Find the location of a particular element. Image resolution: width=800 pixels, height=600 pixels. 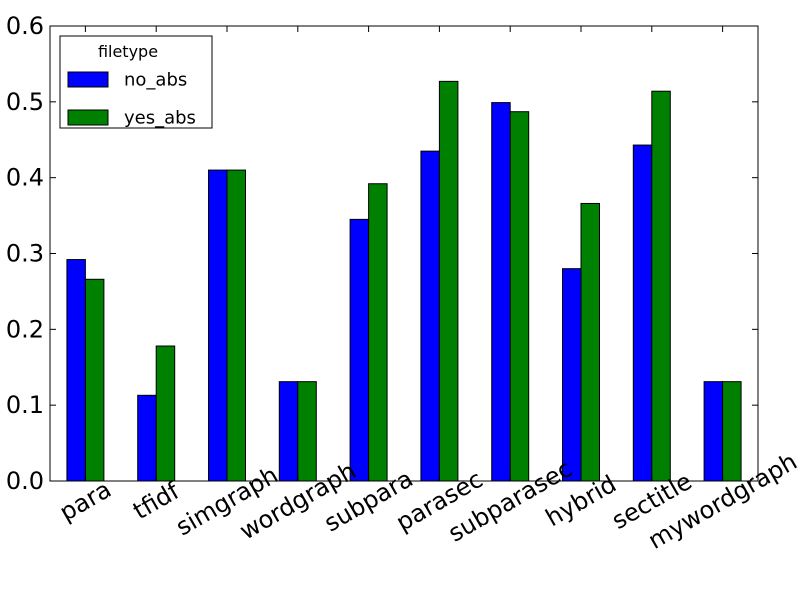

bar-no_abs-hybrid is located at coordinates (572, 375).